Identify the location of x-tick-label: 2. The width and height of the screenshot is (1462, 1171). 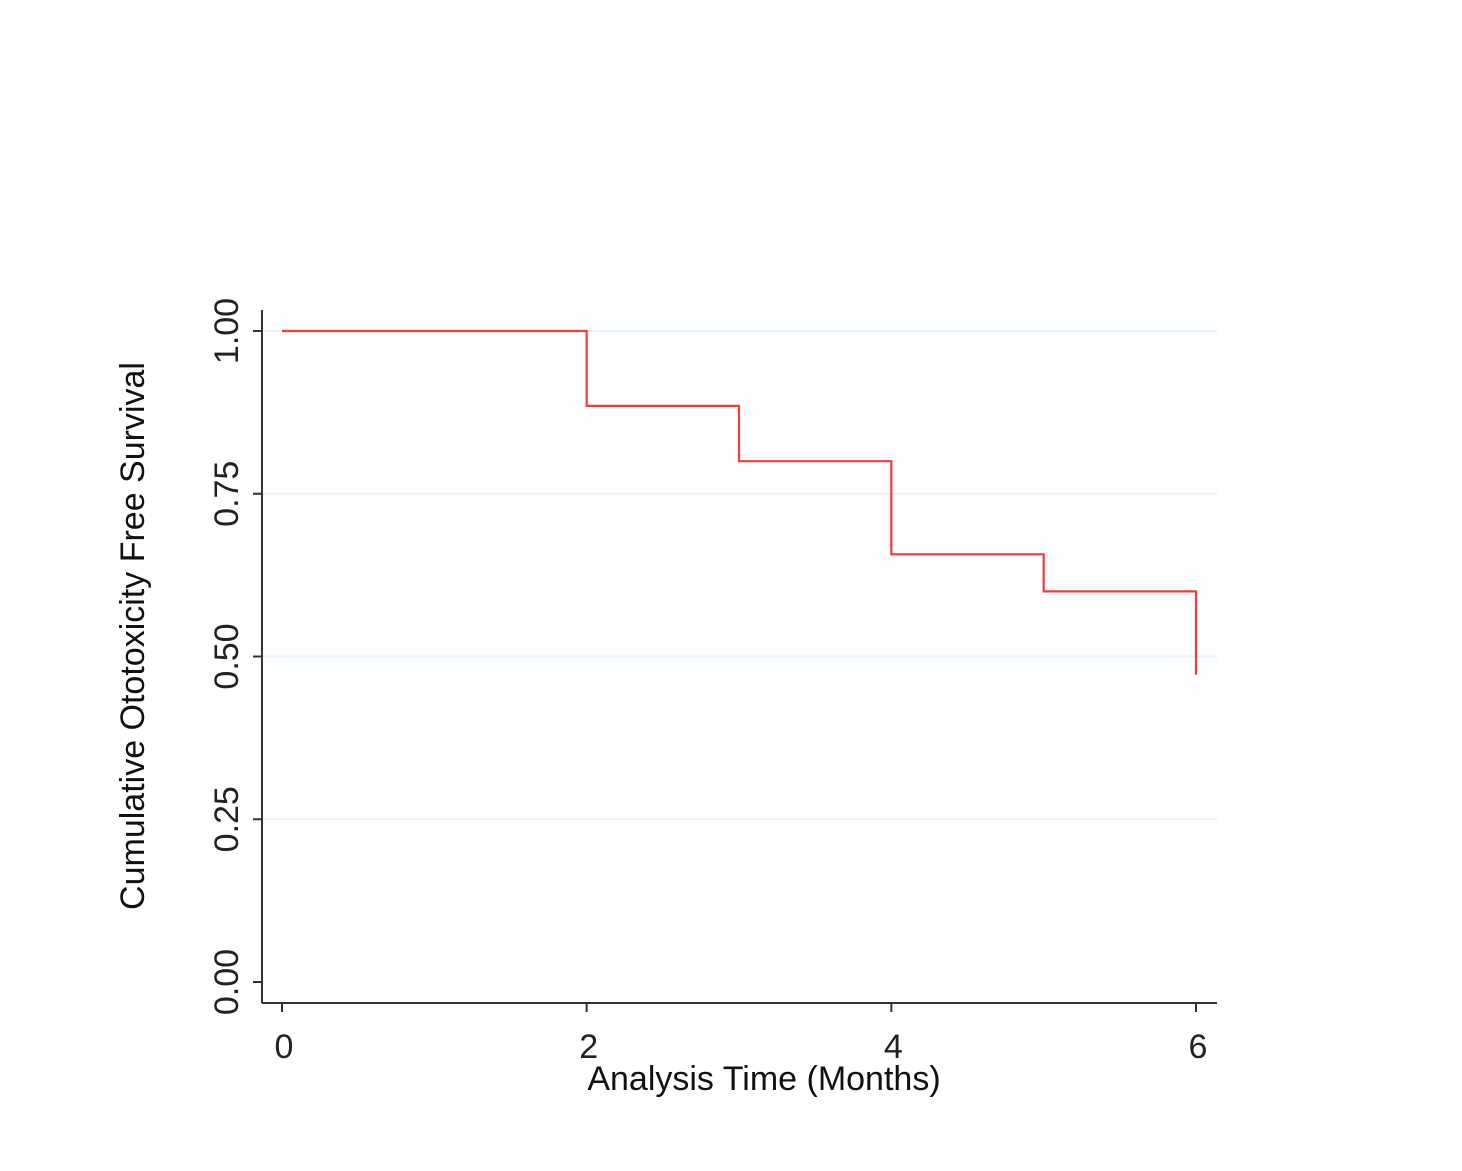
(588, 1047).